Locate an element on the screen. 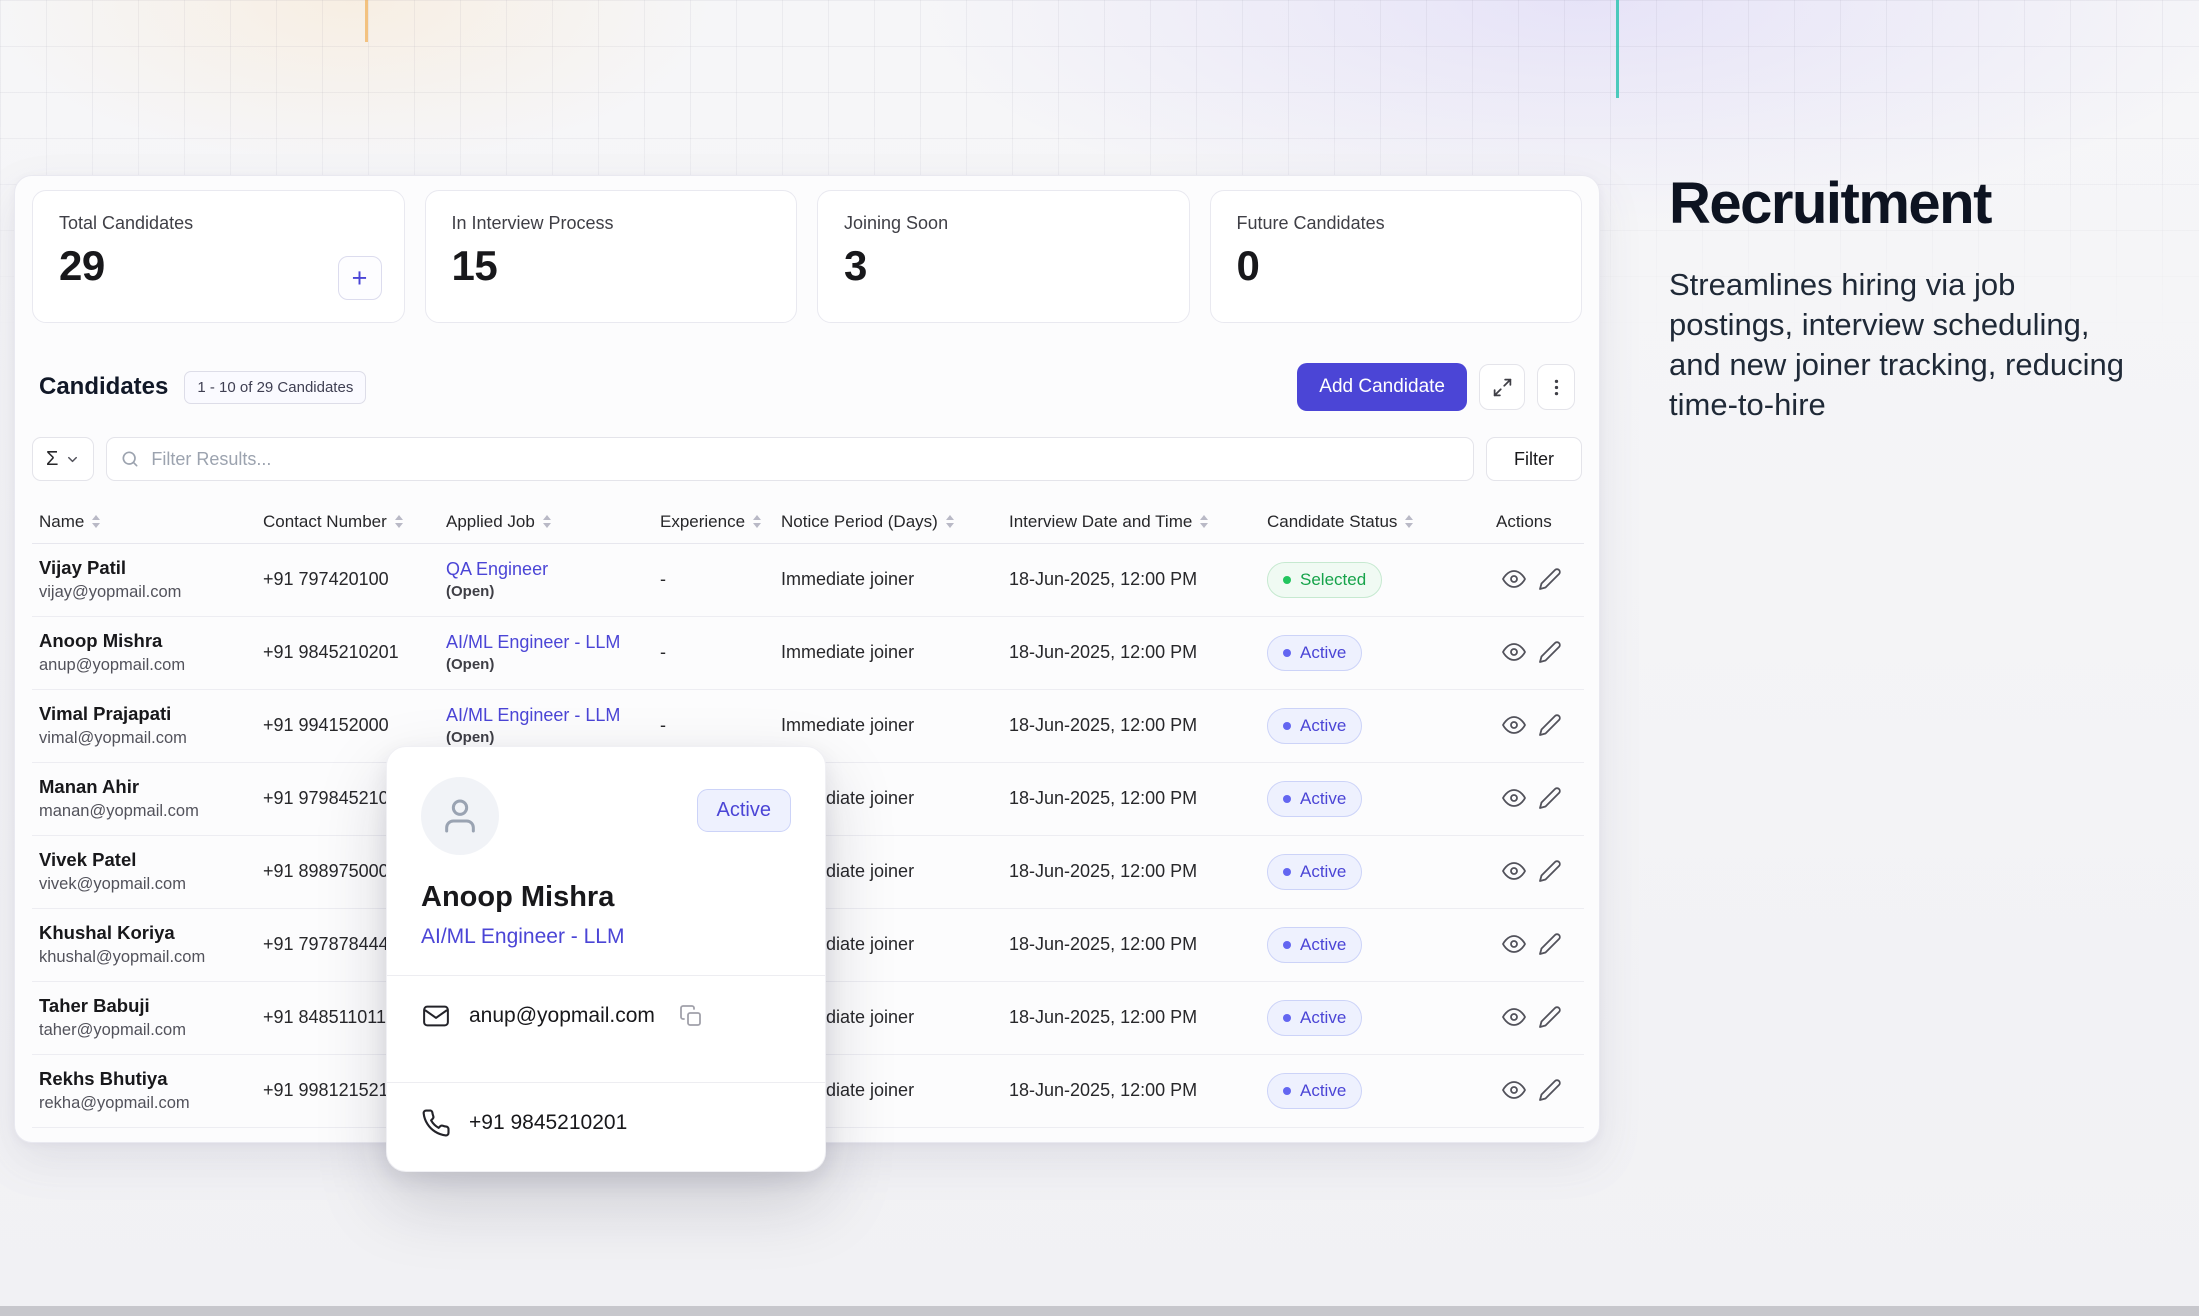  copy-email-button is located at coordinates (691, 1016).